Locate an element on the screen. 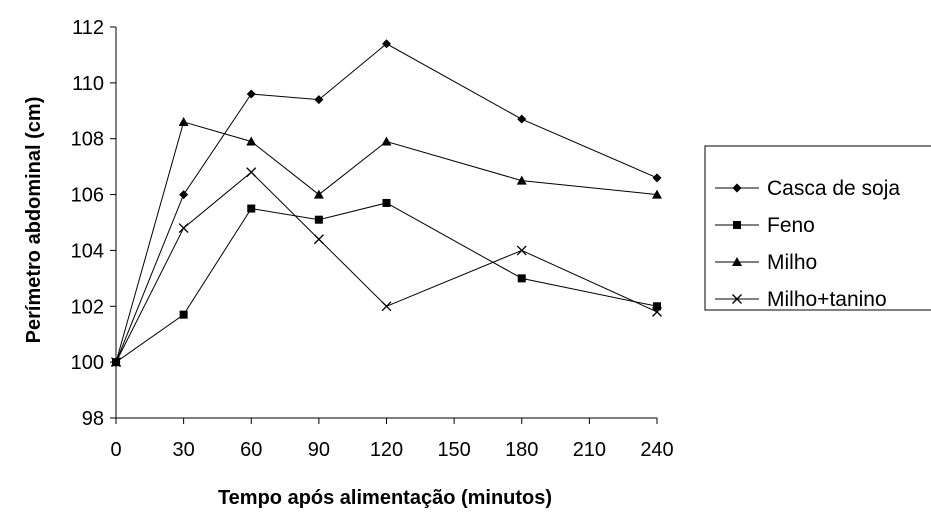 This screenshot has width=931, height=514. legend-entry: Casca de soja is located at coordinates (807, 188).